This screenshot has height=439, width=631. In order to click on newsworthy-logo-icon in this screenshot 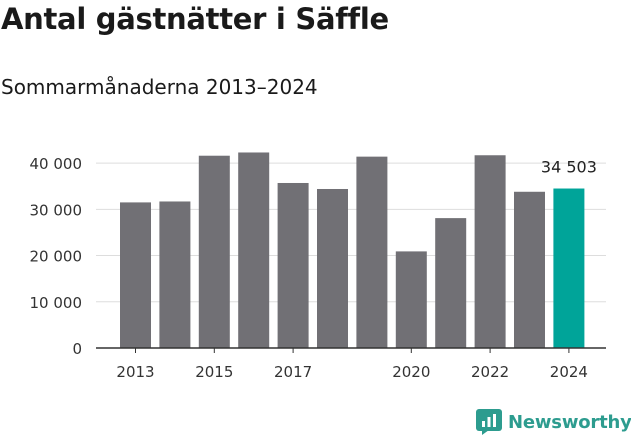, I will do `click(489, 422)`.